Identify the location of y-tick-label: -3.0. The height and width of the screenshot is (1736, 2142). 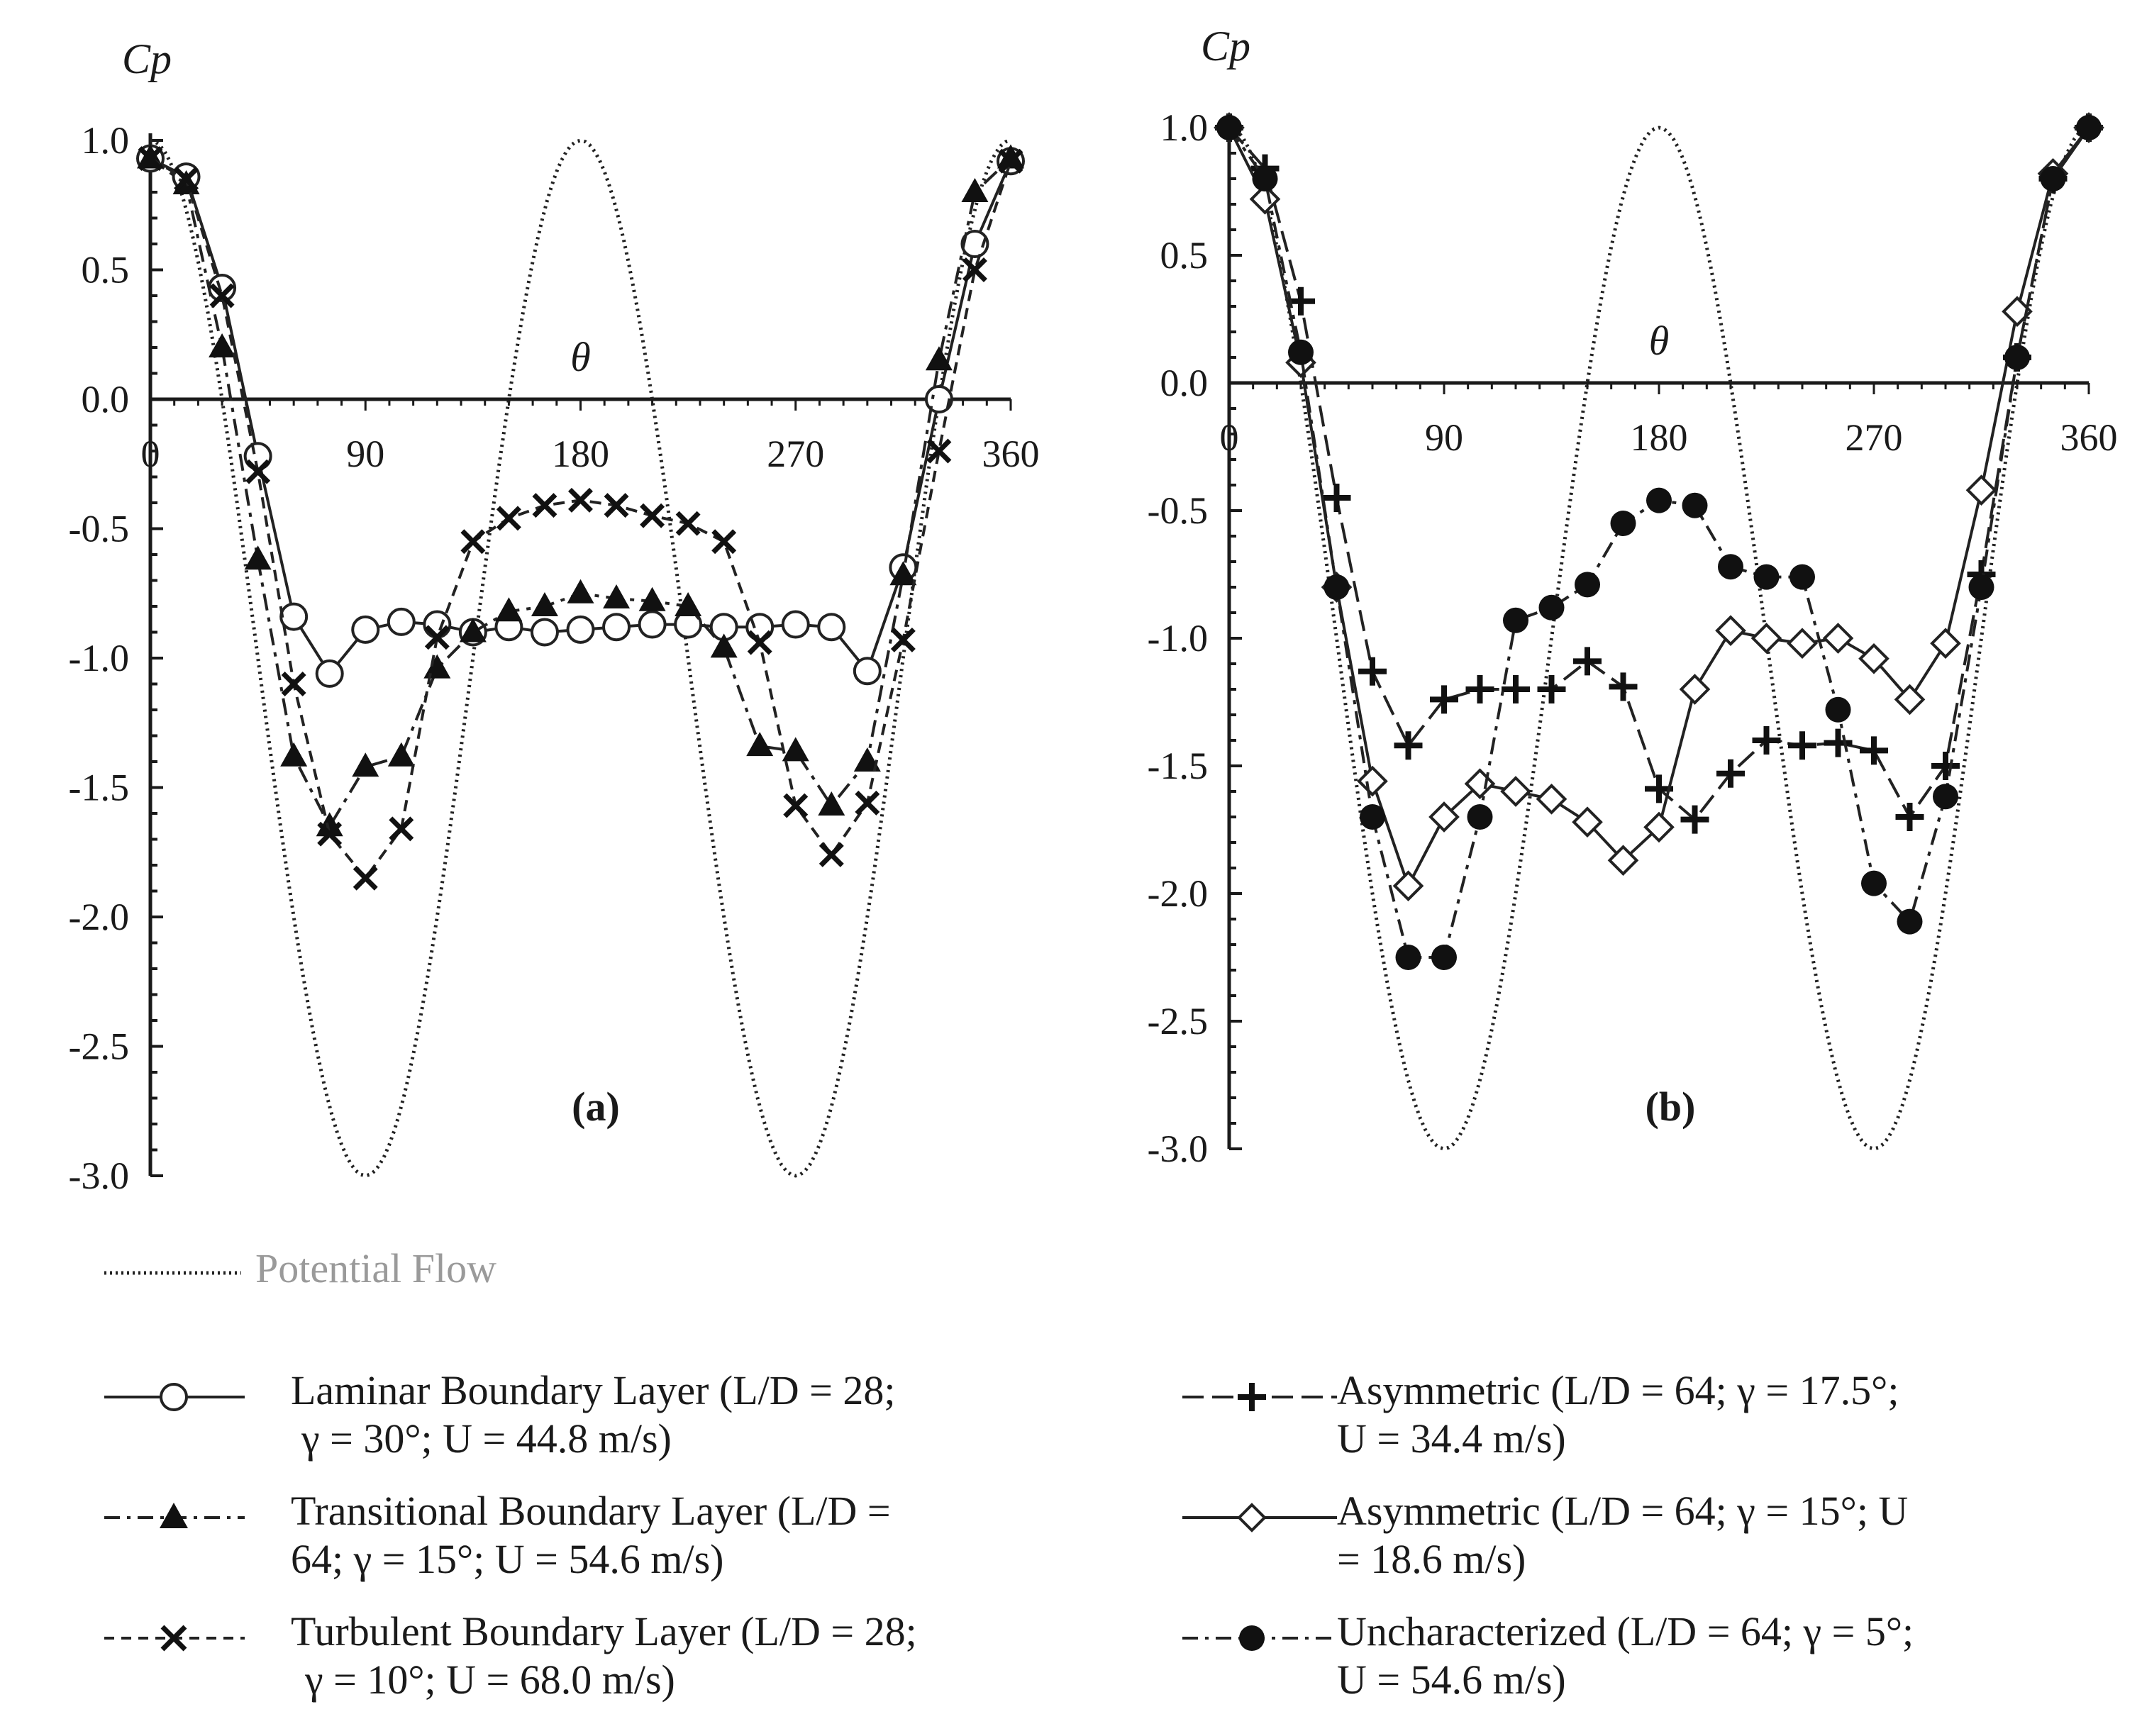
(99, 1175).